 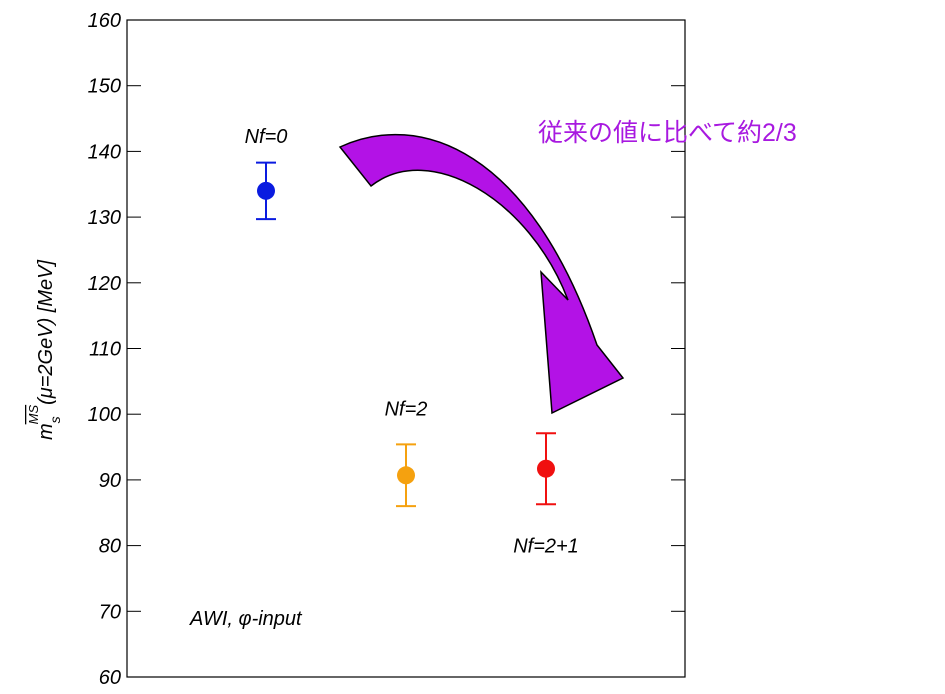 I want to click on y-tick-label: 90, so click(x=110, y=481).